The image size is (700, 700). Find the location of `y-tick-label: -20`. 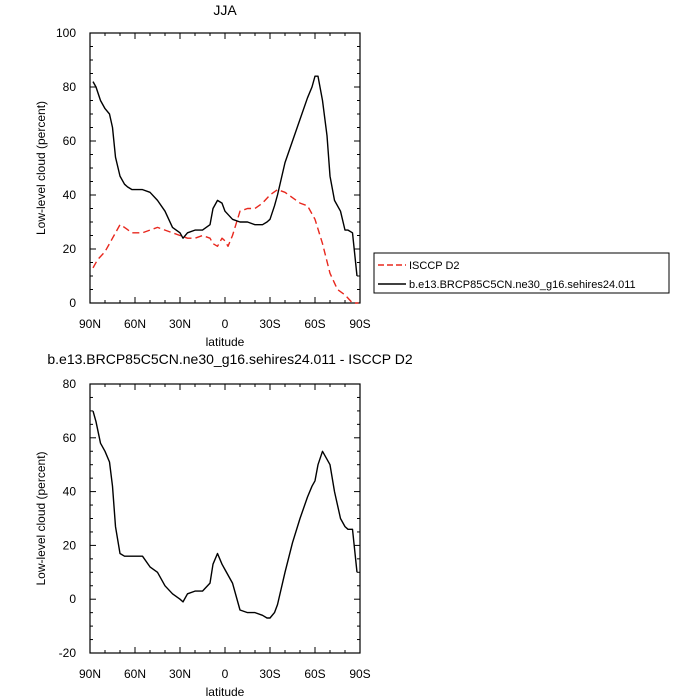

y-tick-label: -20 is located at coordinates (68, 653).